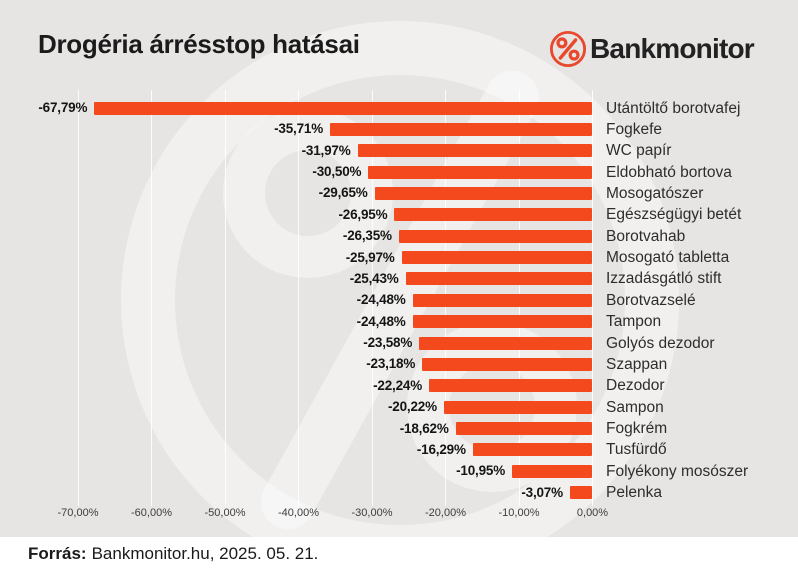 The width and height of the screenshot is (798, 571). What do you see at coordinates (78, 513) in the screenshot?
I see `x-axis-tick-label: -70,00%` at bounding box center [78, 513].